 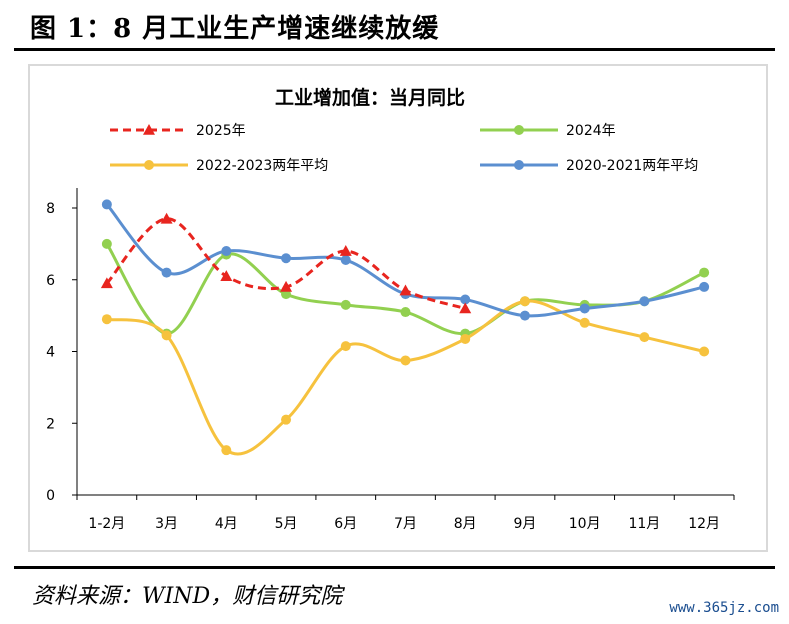 I want to click on x-tick-label: 10月, so click(x=585, y=524).